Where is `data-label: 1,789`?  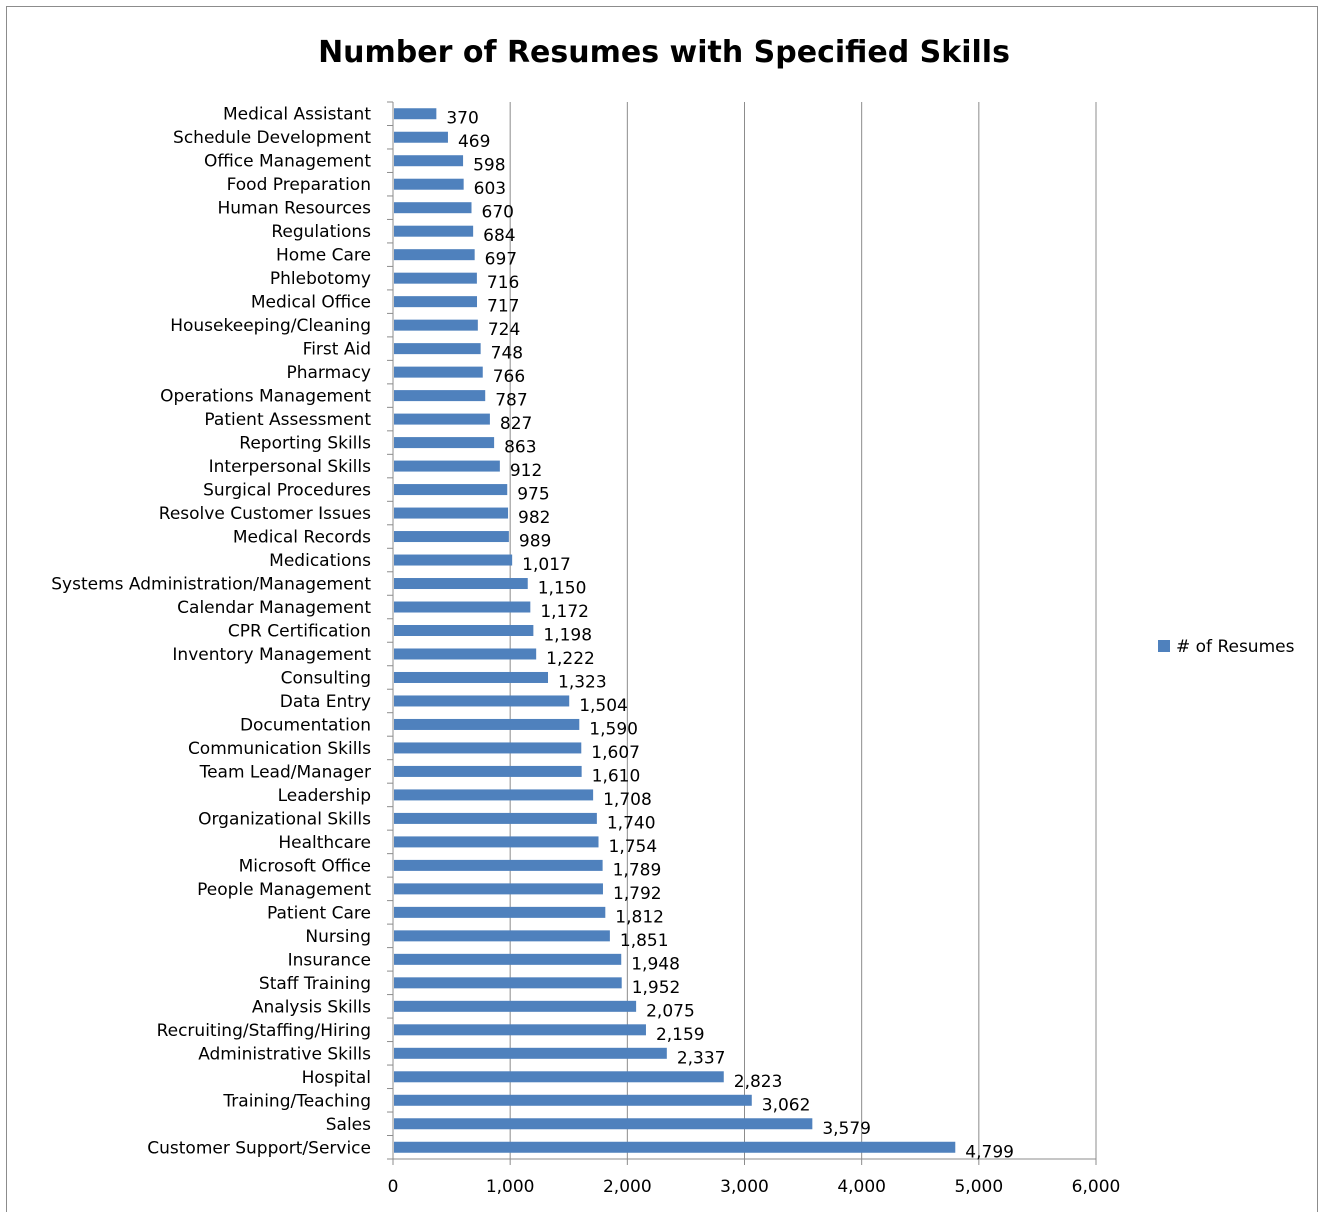 data-label: 1,789 is located at coordinates (637, 870).